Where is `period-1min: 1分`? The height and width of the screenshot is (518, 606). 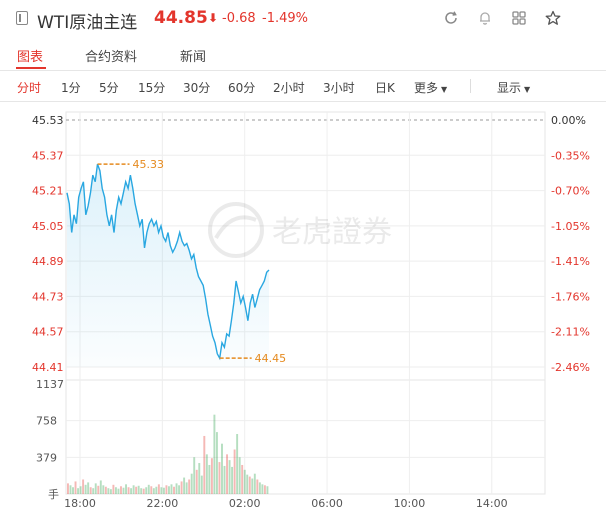 period-1min: 1分 is located at coordinates (71, 88).